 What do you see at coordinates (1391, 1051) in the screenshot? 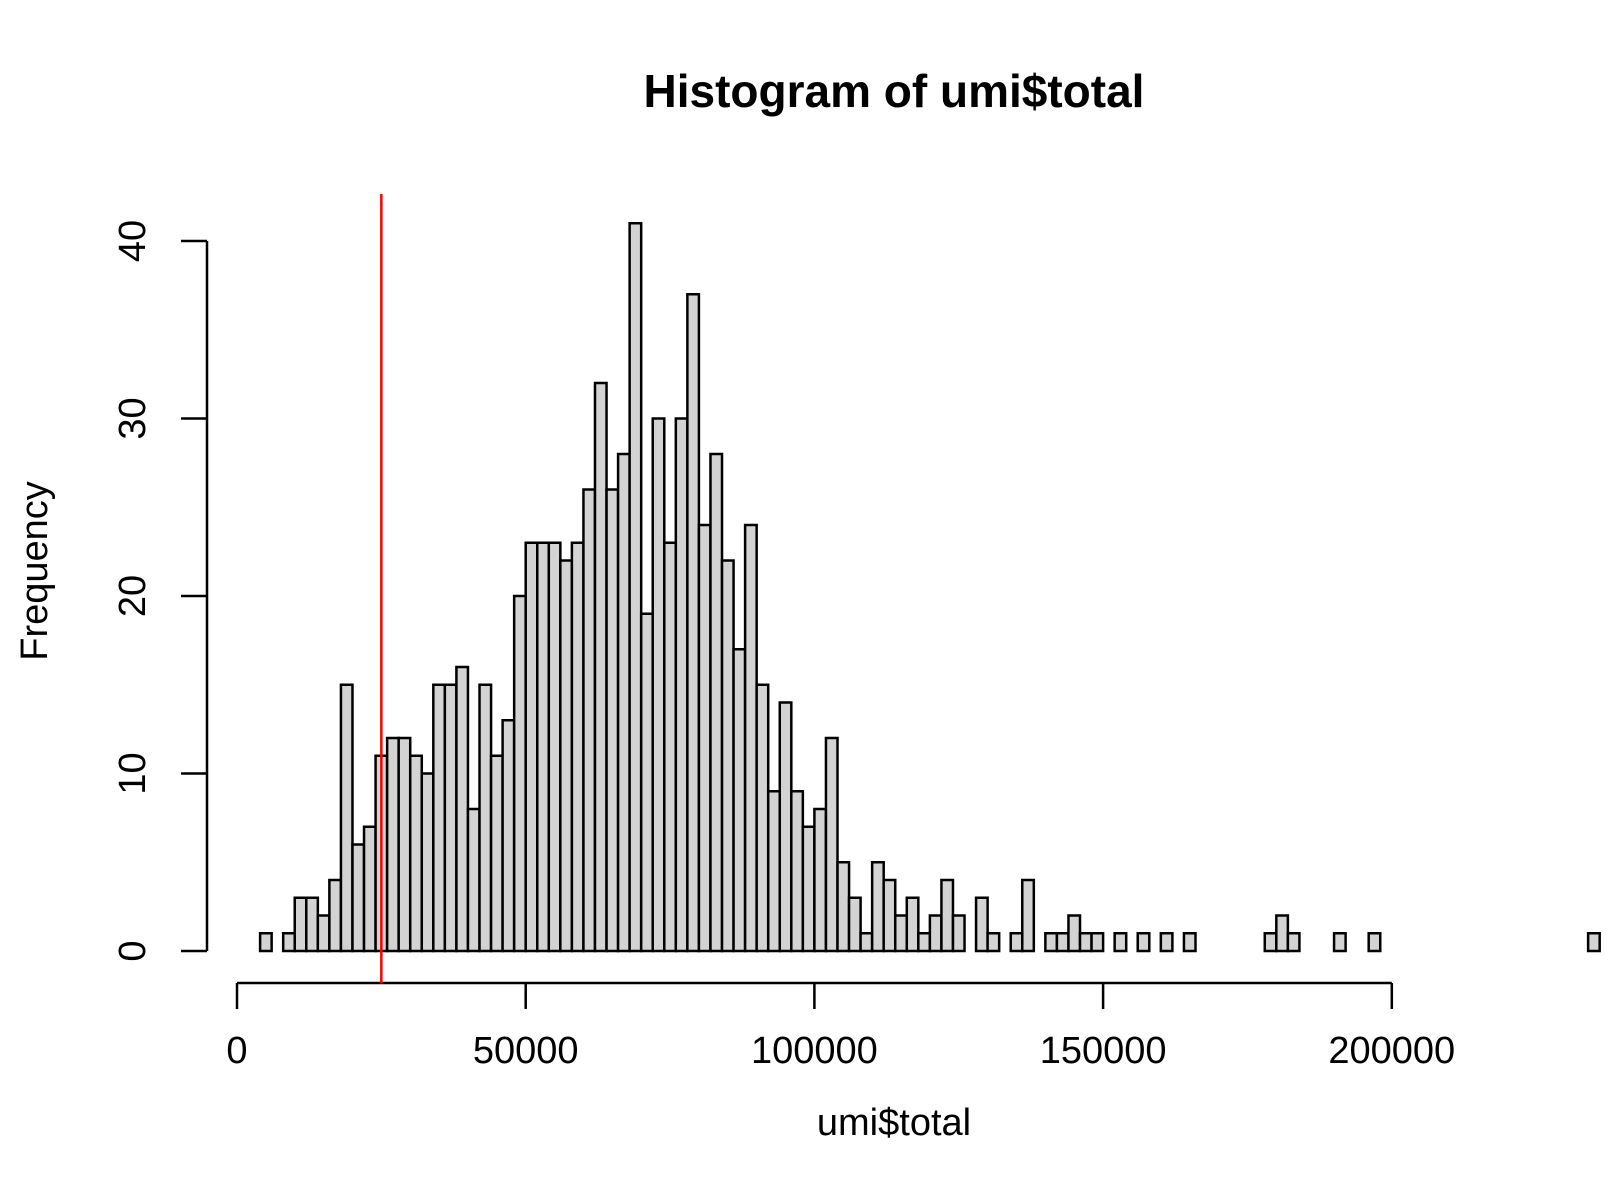
I see `x-tick-label: 200000` at bounding box center [1391, 1051].